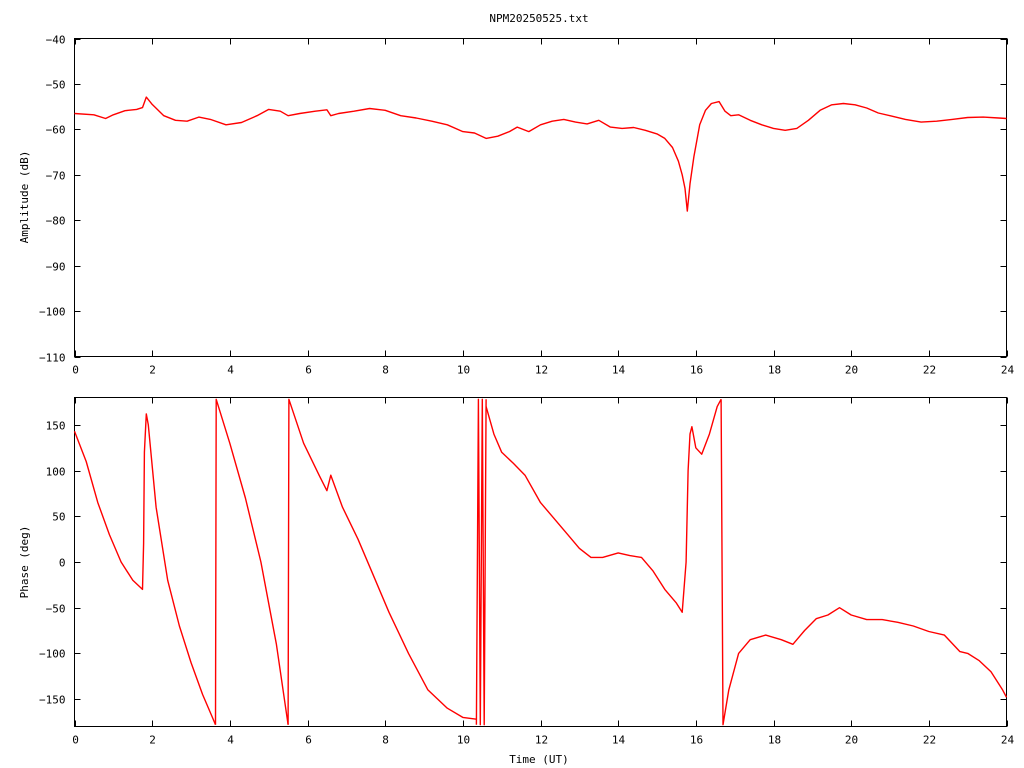  I want to click on amplitude-series, so click(540, 154).